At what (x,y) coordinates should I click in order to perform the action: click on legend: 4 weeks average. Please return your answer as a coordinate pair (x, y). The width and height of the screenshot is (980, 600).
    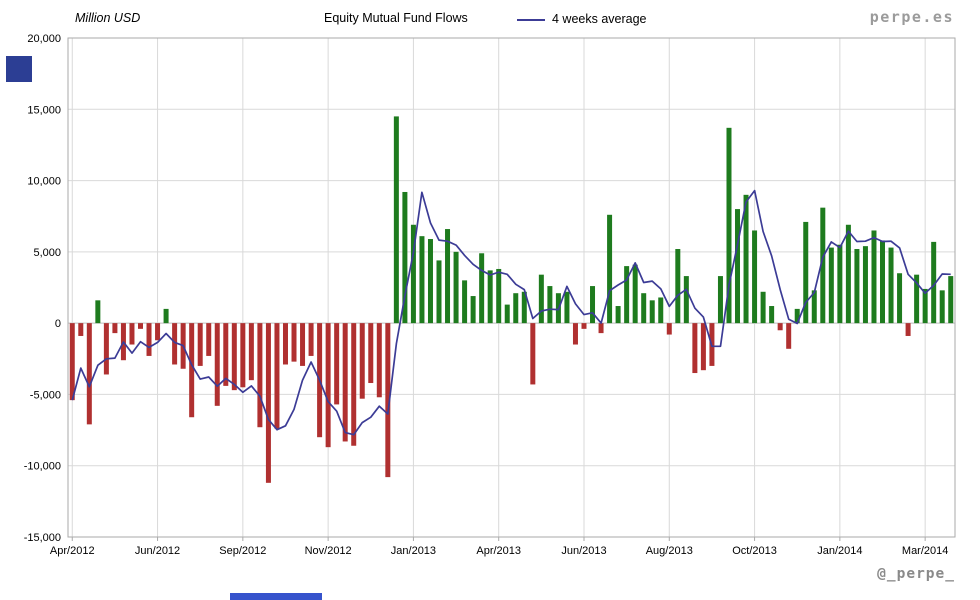
    Looking at the image, I should click on (582, 19).